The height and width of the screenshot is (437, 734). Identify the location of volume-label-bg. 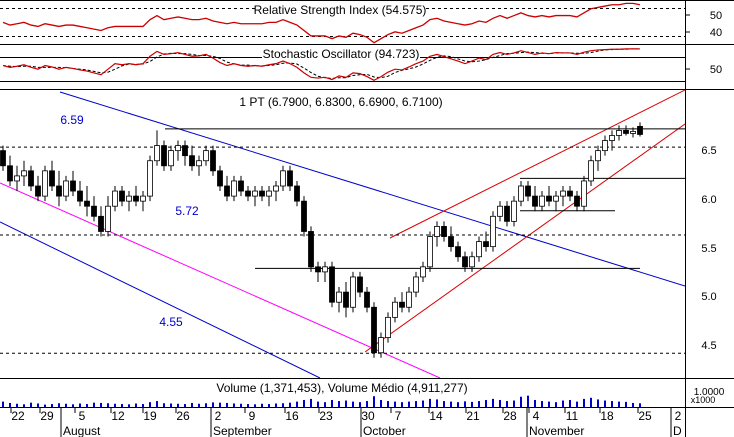
(335, 387).